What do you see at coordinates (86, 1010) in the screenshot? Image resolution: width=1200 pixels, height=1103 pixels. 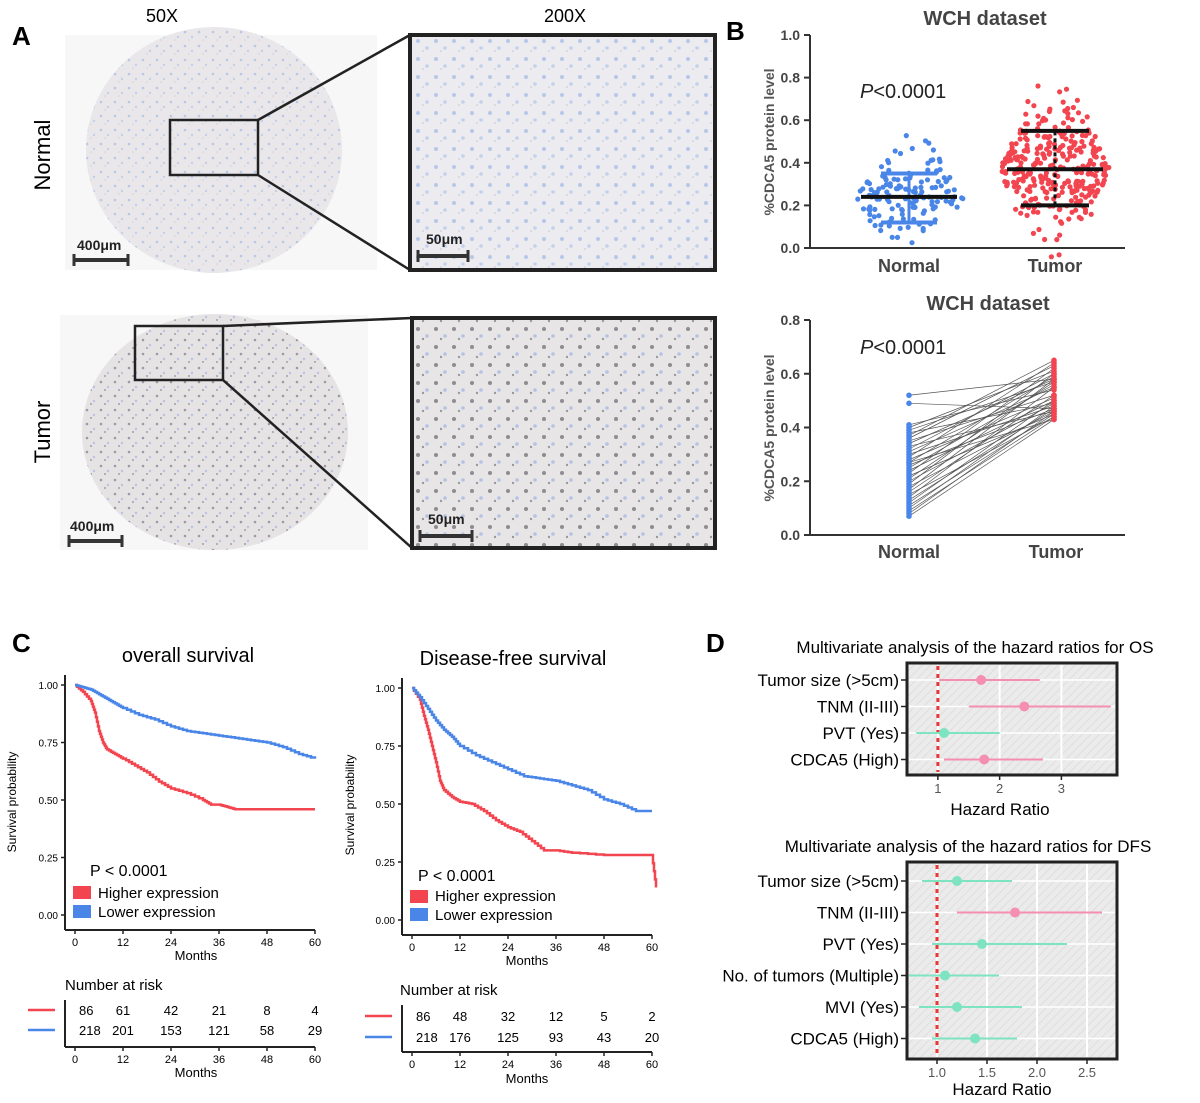 I see `km1-risk-value: 86` at bounding box center [86, 1010].